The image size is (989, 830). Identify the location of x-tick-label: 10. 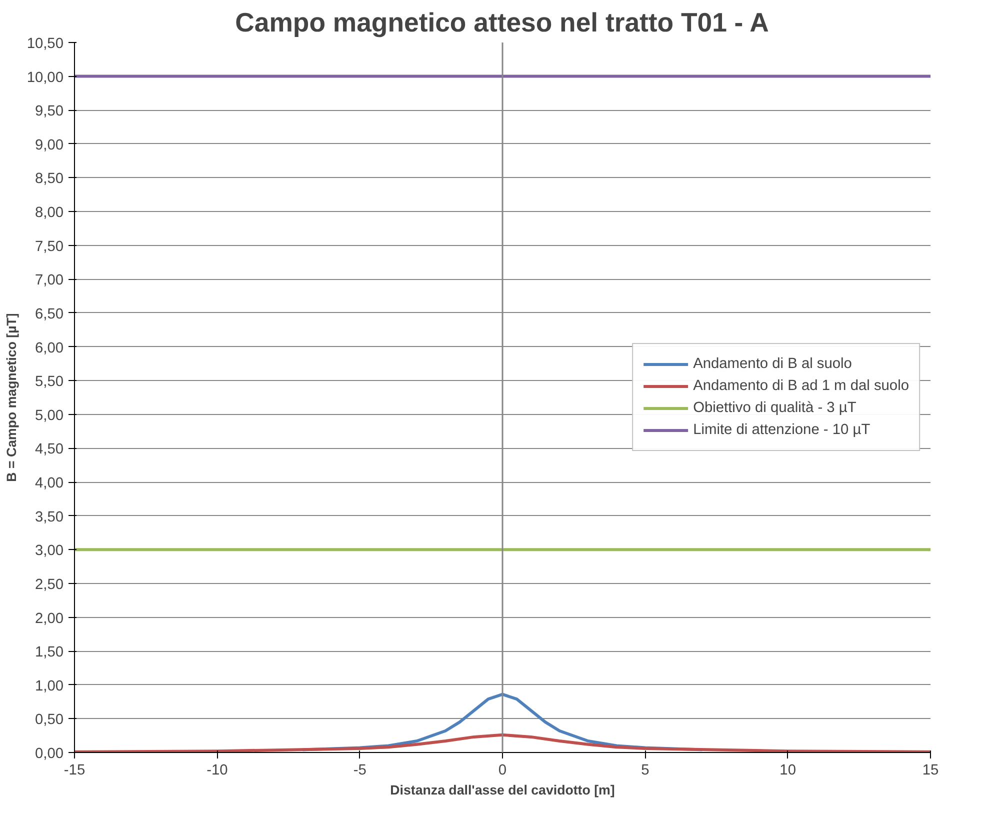
(788, 770).